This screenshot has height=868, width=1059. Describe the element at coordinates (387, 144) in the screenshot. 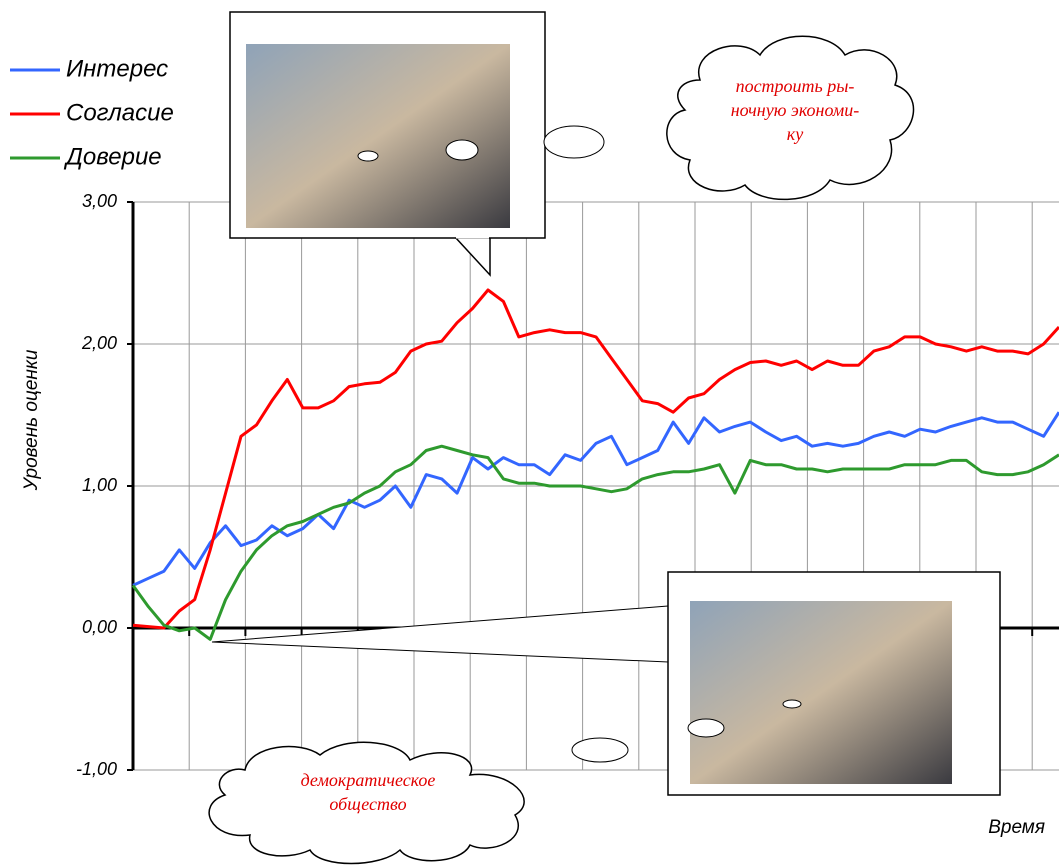

I see `photo-callout` at that location.